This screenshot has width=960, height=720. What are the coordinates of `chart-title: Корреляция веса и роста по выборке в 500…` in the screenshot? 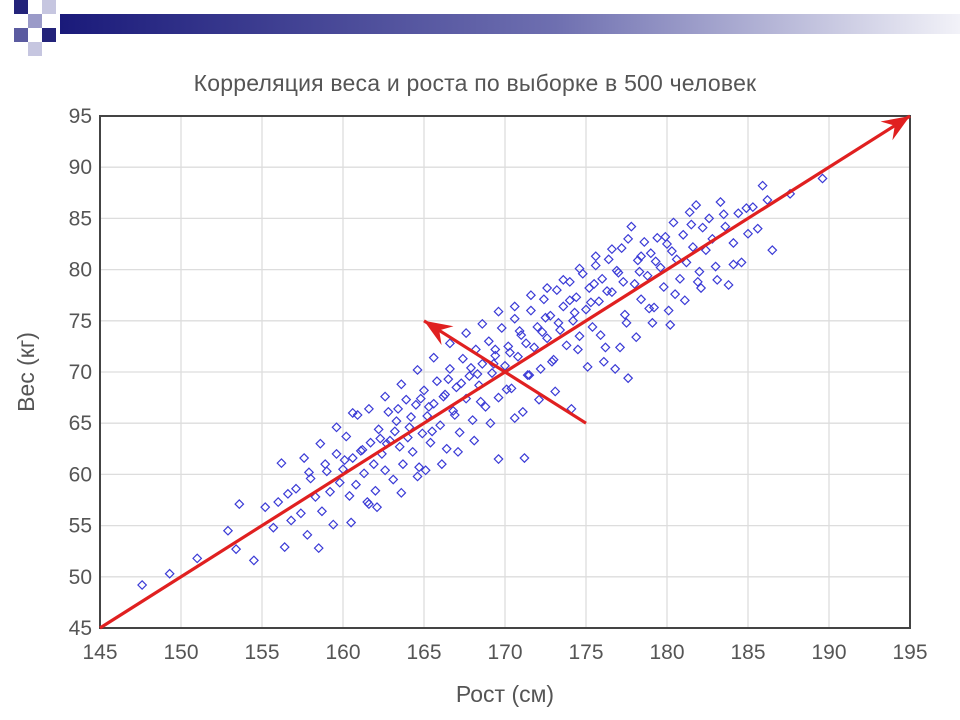 It's located at (475, 83).